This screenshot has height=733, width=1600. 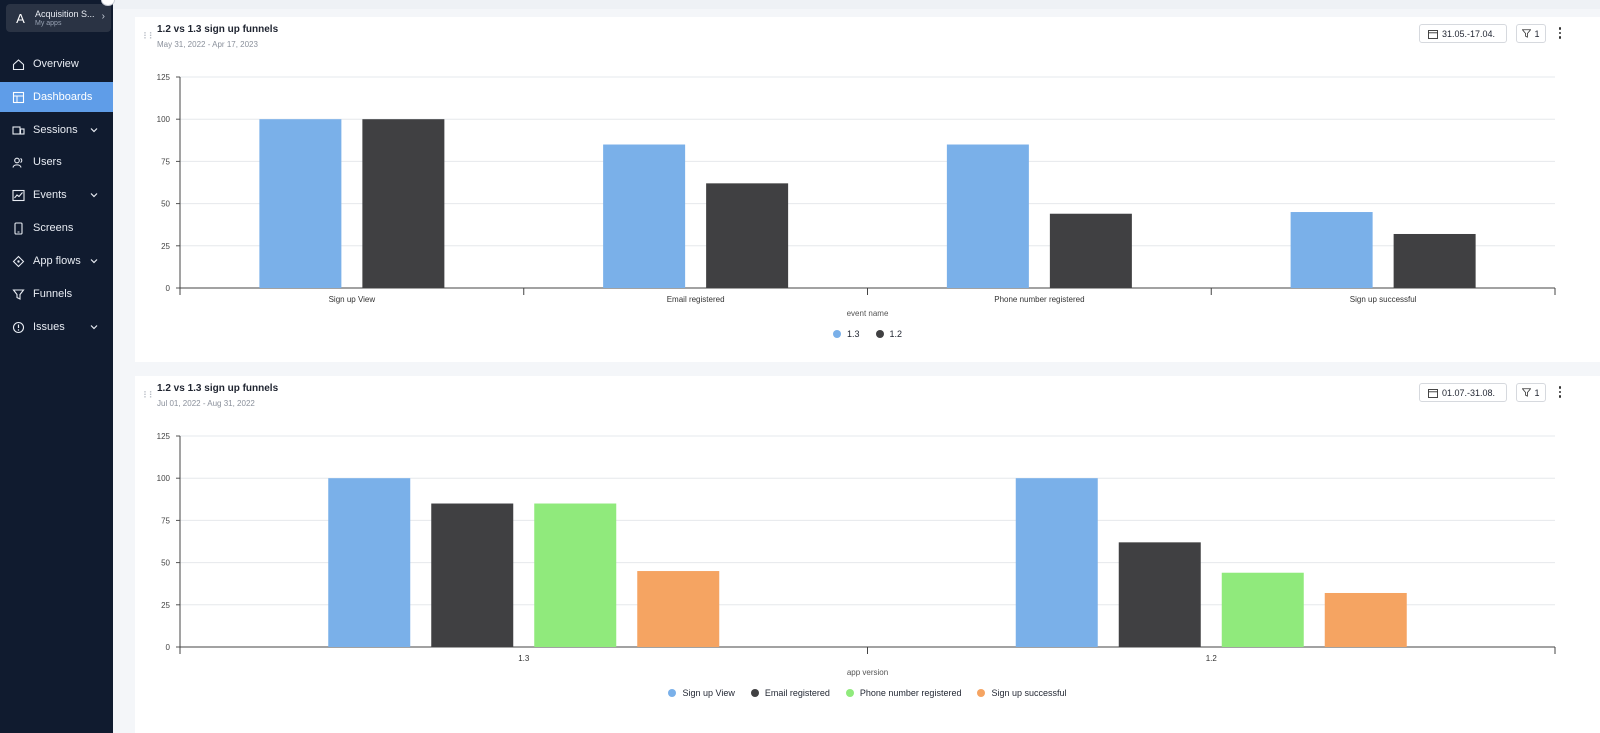 I want to click on chevron-right-icon: ›, so click(x=103, y=16).